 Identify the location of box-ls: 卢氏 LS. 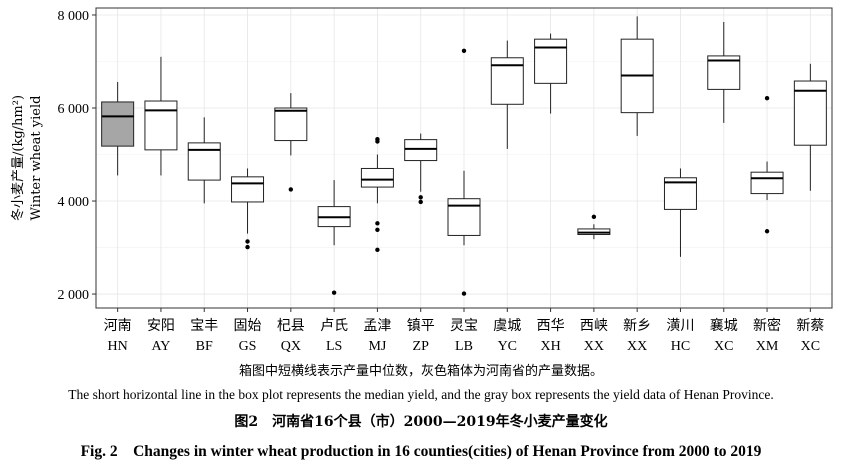
(334, 267).